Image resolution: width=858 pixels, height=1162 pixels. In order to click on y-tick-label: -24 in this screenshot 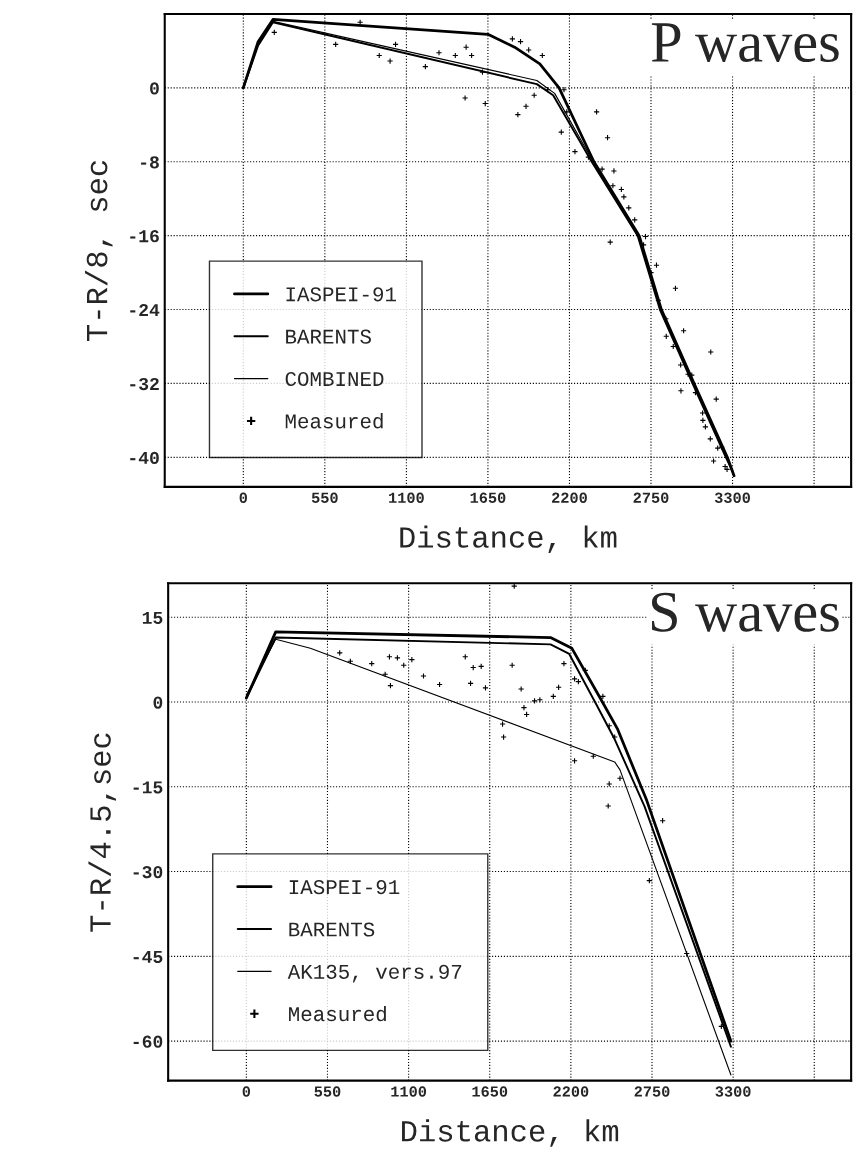, I will do `click(145, 310)`.